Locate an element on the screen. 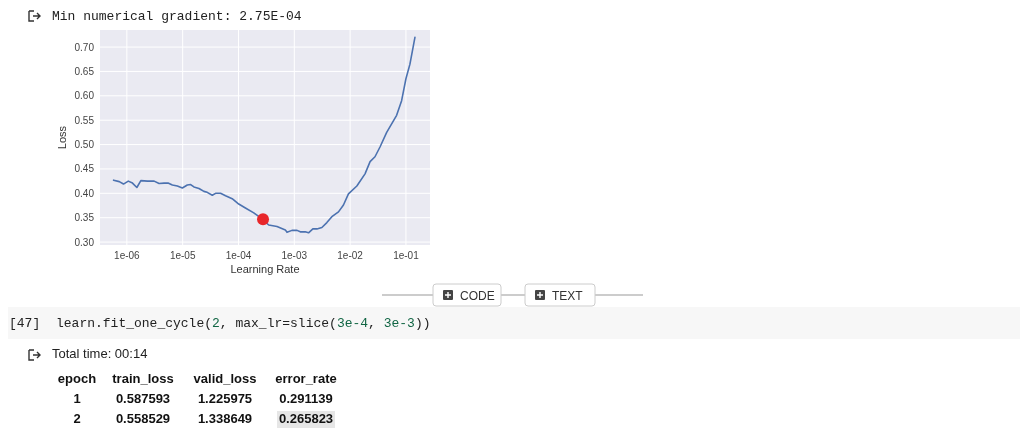  y-tick-label: 0.30 is located at coordinates (84, 242).